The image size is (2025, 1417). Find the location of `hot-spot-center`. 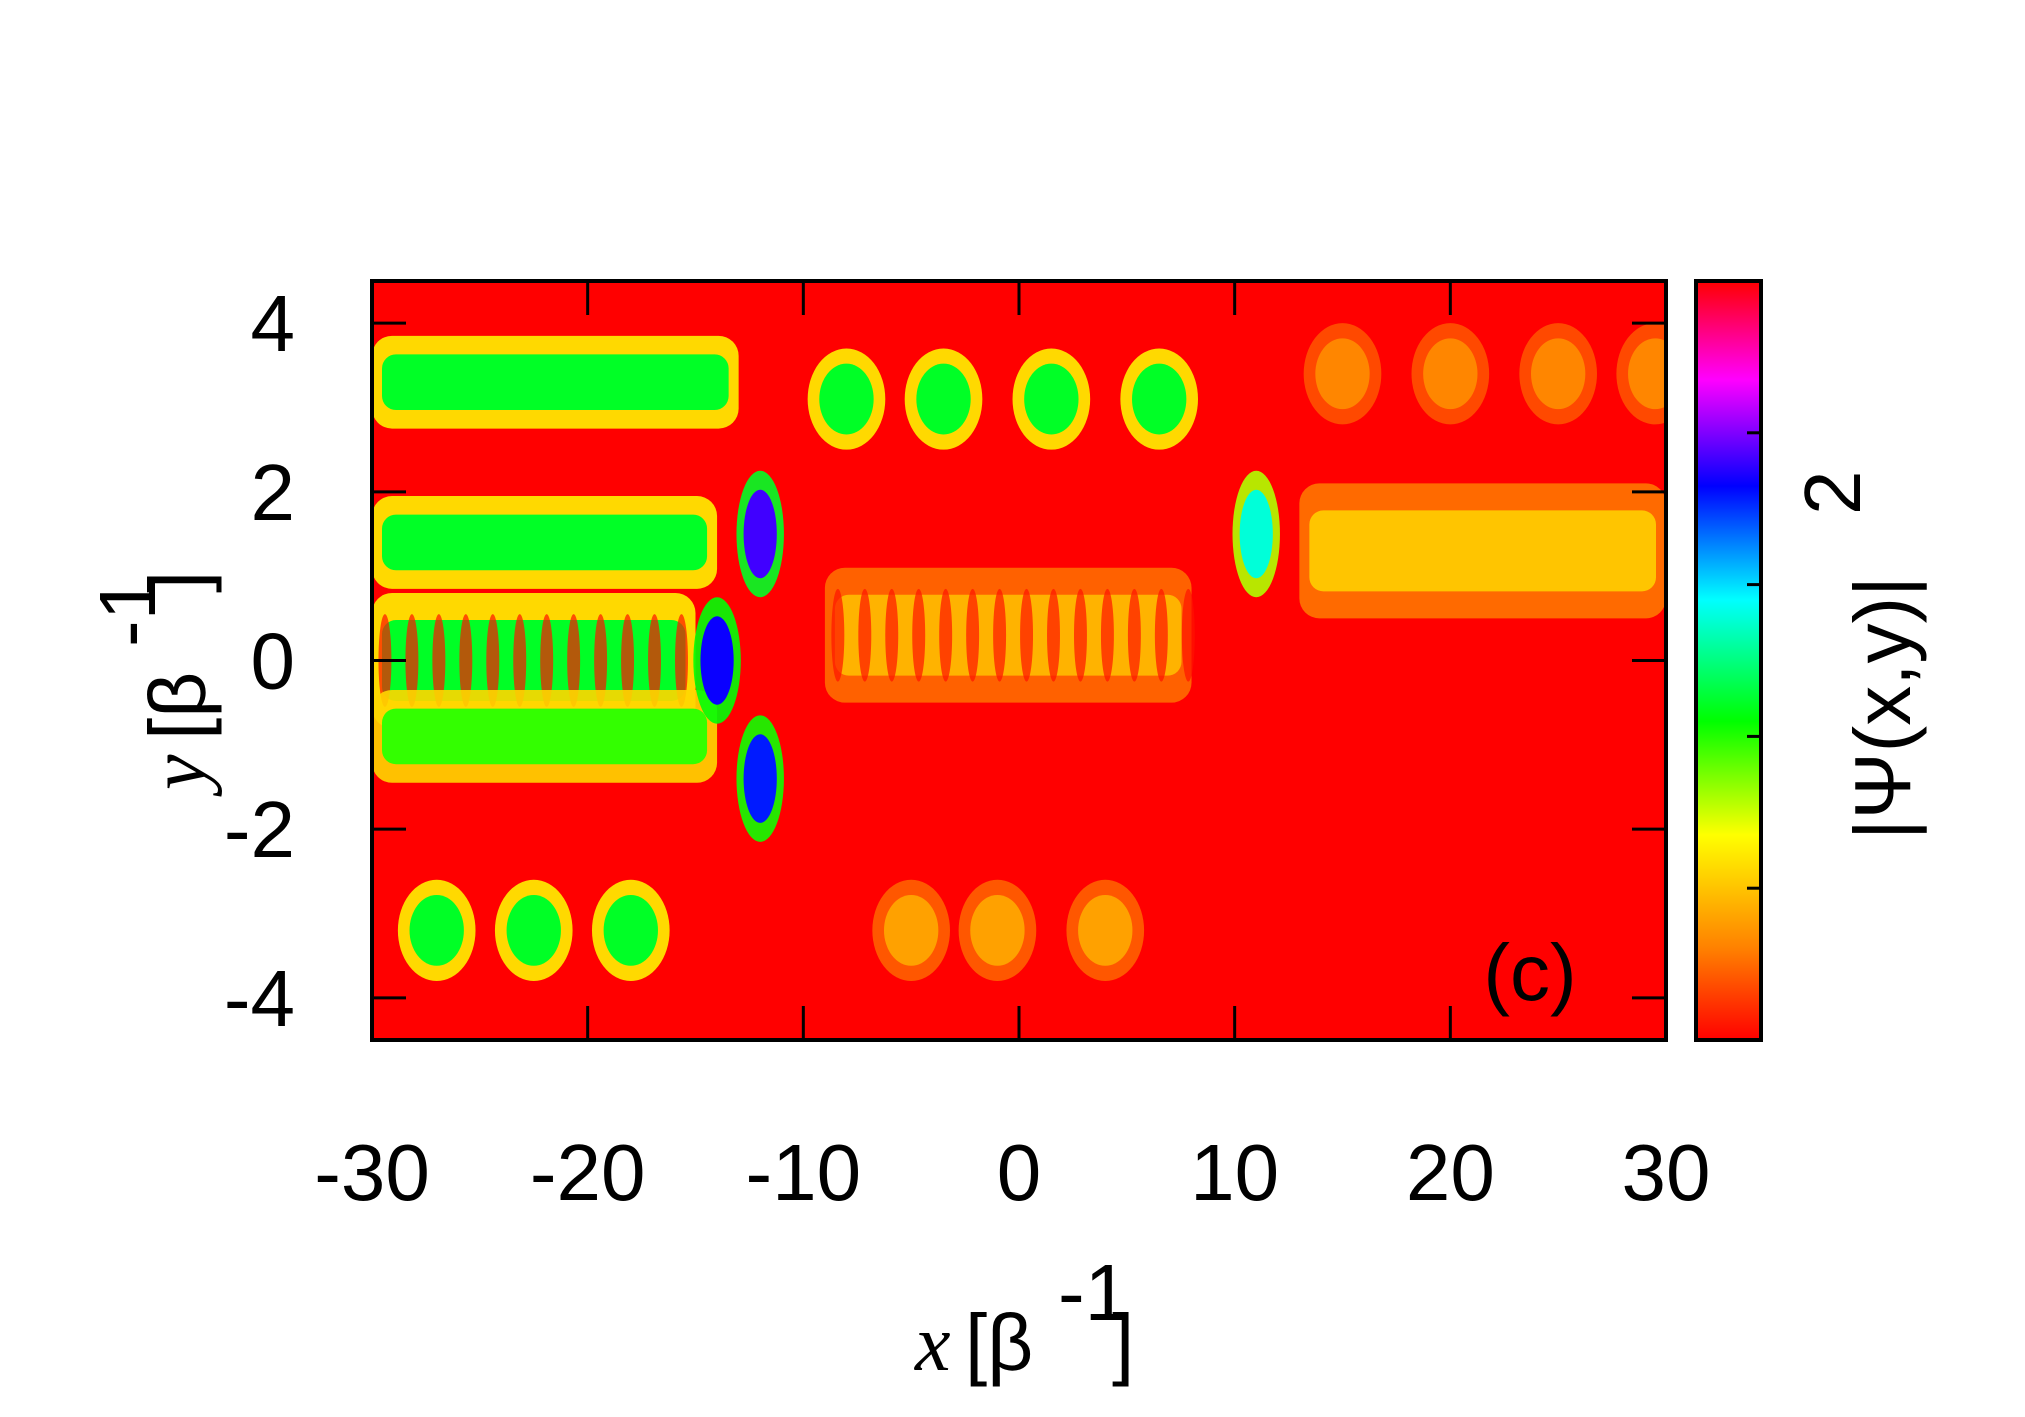

hot-spot-center is located at coordinates (717, 660).